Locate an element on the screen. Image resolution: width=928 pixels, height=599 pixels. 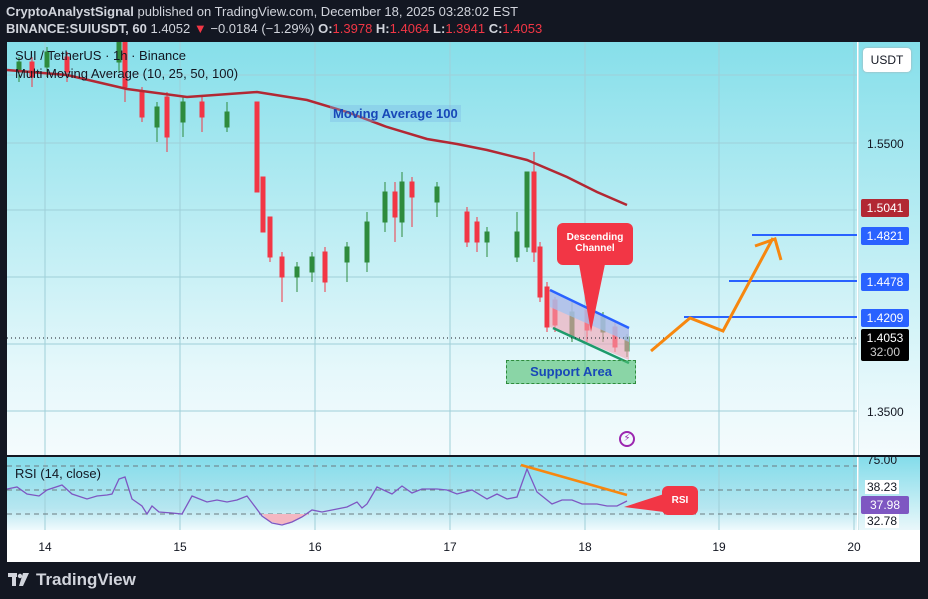
level-tag-2: 1.4478 is located at coordinates (885, 282).